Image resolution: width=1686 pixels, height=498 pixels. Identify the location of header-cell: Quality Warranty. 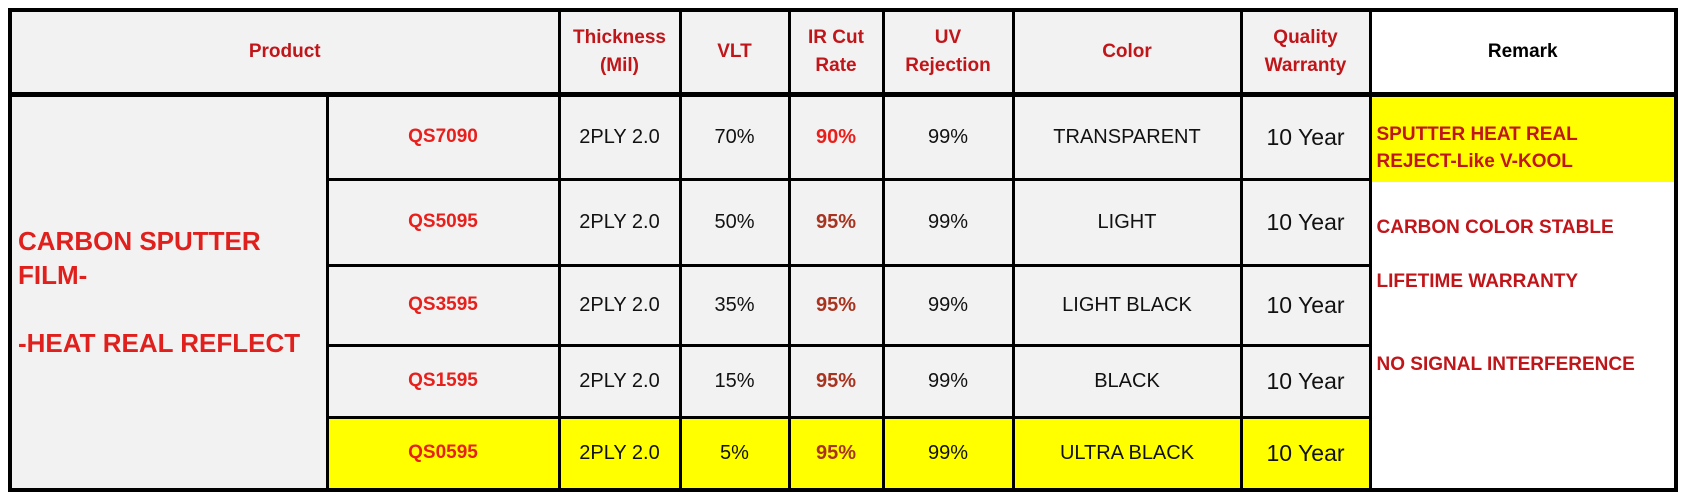
(1305, 52).